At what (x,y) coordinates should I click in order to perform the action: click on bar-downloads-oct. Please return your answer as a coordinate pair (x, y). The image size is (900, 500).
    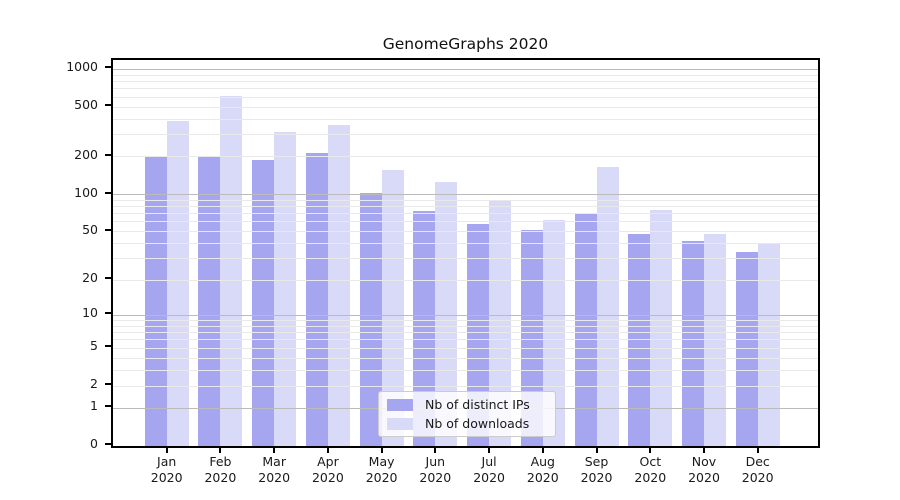
    Looking at the image, I should click on (661, 328).